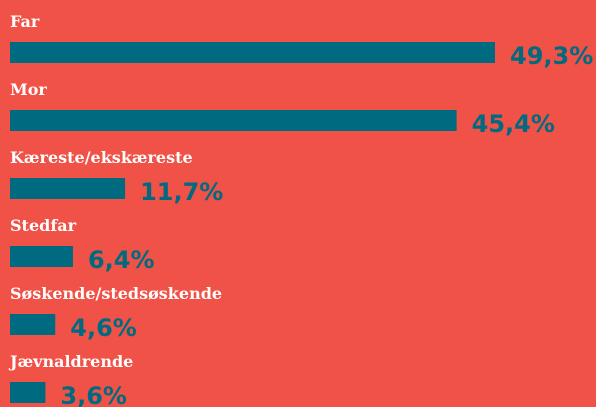 This screenshot has width=596, height=407. What do you see at coordinates (116, 293) in the screenshot?
I see `category-label: Søskende/stedsøskende` at bounding box center [116, 293].